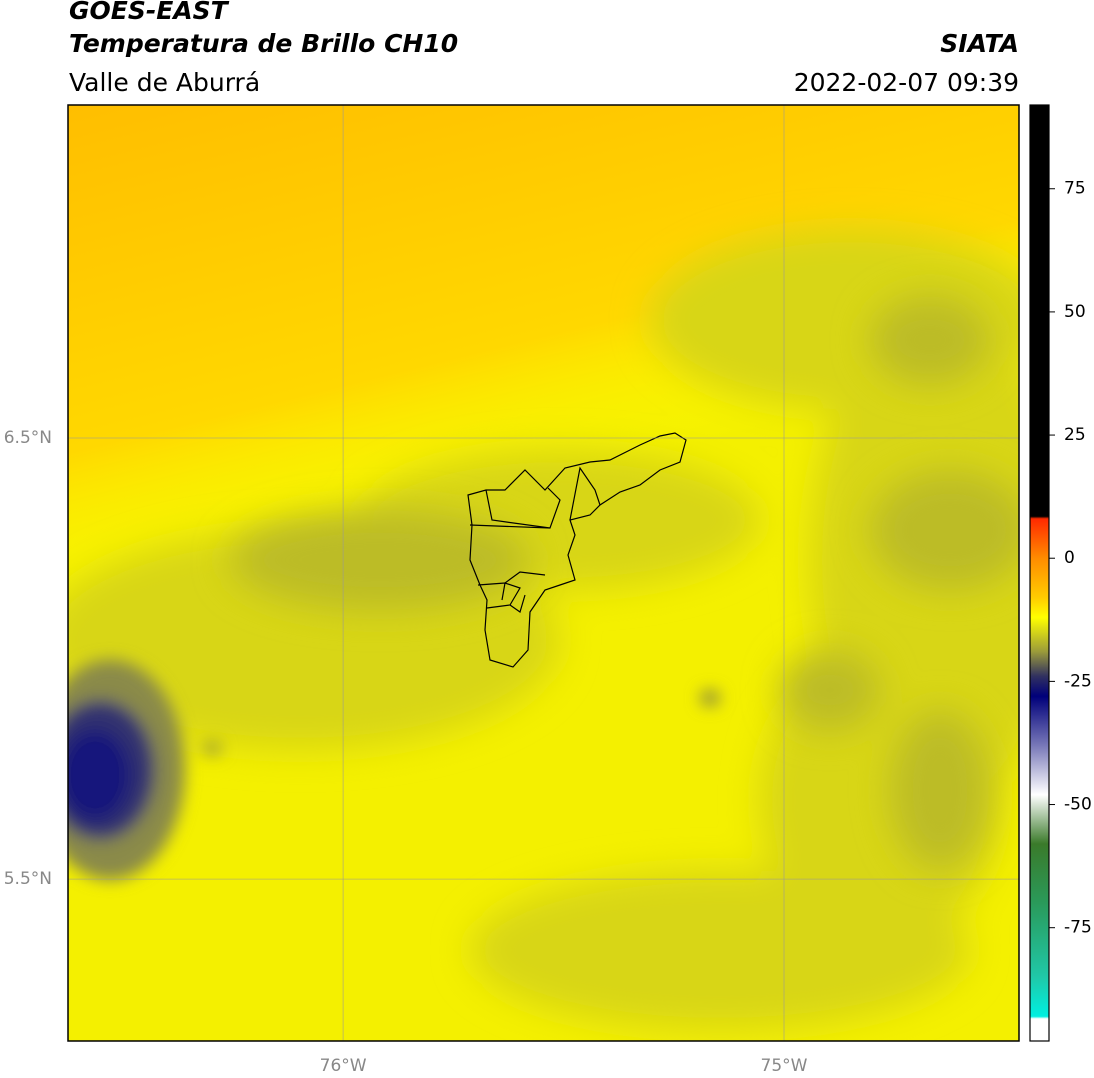 The height and width of the screenshot is (1078, 1094). I want to click on colorbar-tick-label: 25, so click(1075, 435).